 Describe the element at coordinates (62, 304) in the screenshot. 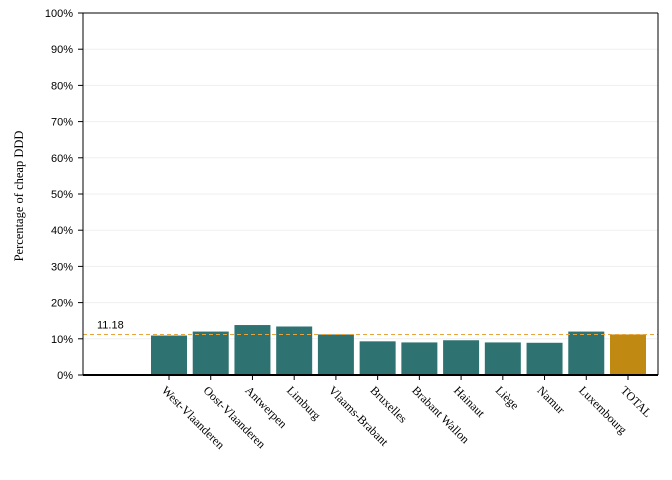

I see `y-tick-label: 20%` at that location.